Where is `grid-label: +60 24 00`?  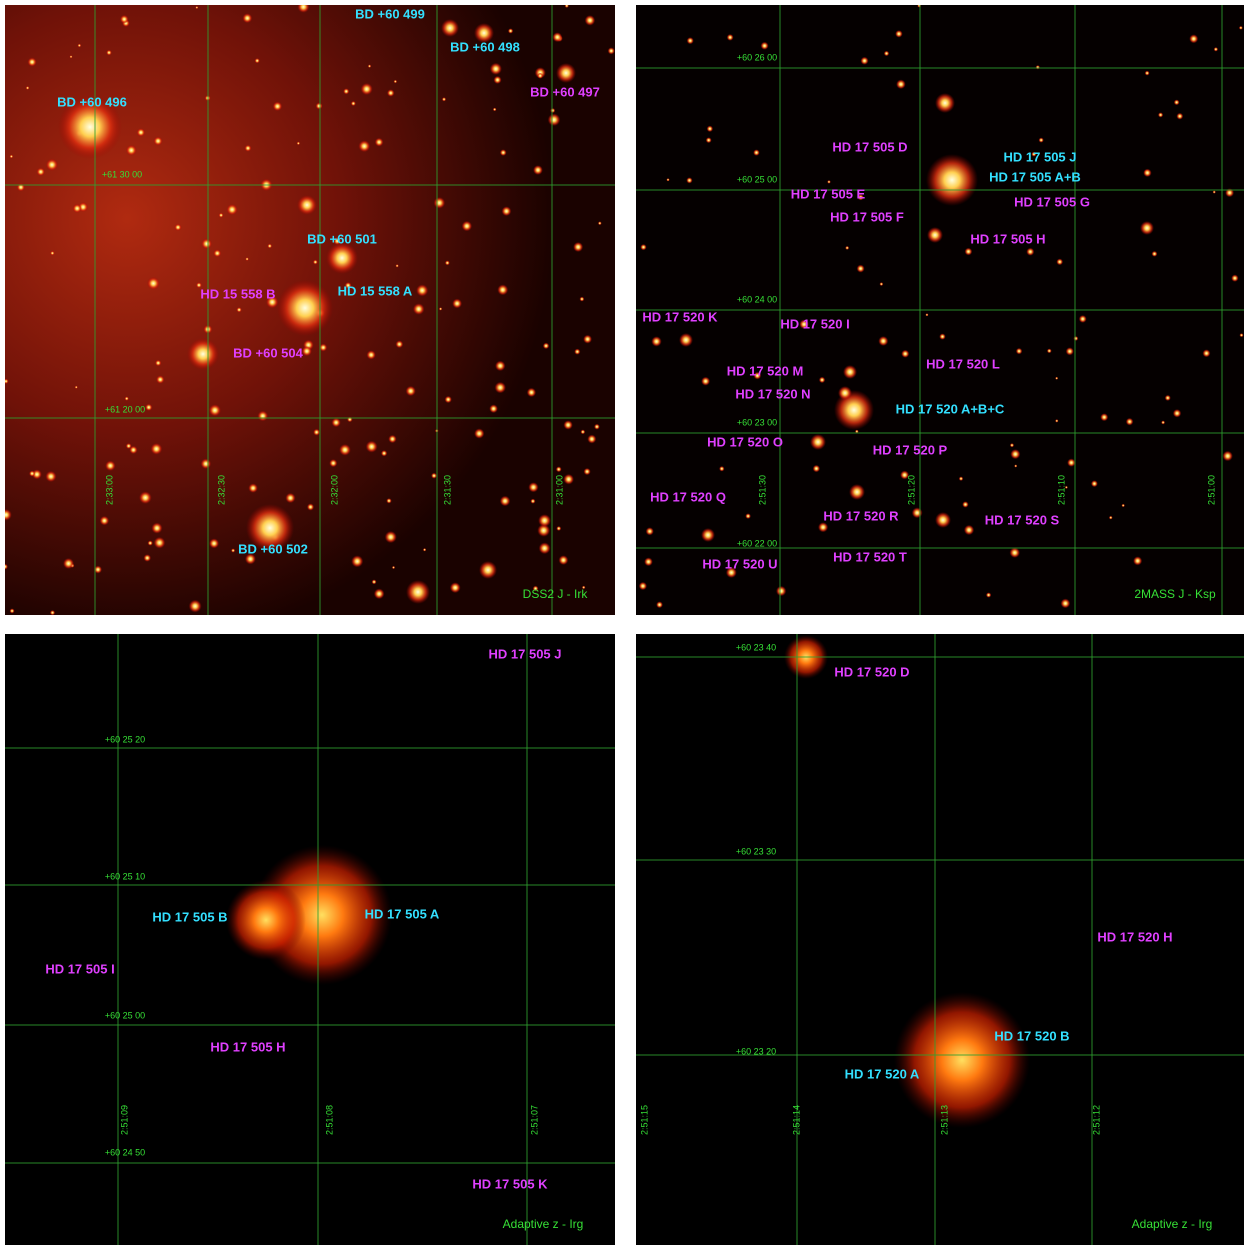 grid-label: +60 24 00 is located at coordinates (757, 299).